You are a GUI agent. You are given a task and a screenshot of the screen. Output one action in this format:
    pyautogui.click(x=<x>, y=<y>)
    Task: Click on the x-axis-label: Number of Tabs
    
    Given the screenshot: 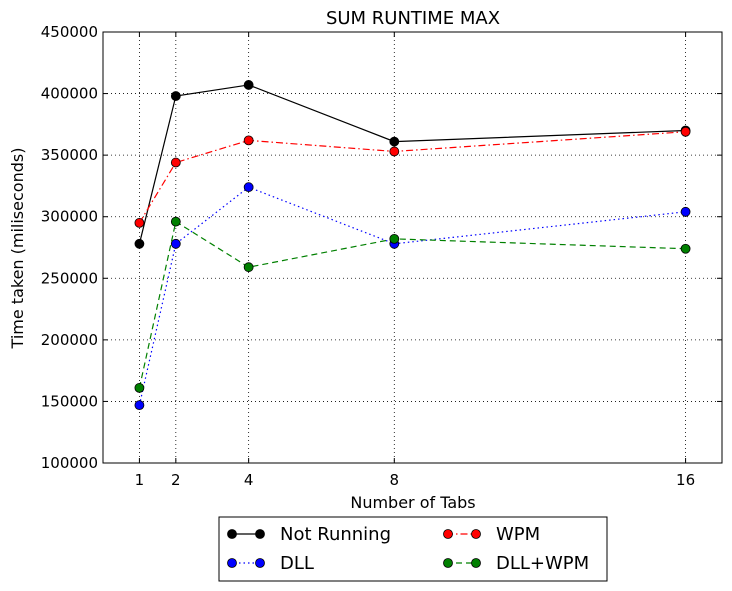 What is the action you would take?
    pyautogui.click(x=412, y=502)
    